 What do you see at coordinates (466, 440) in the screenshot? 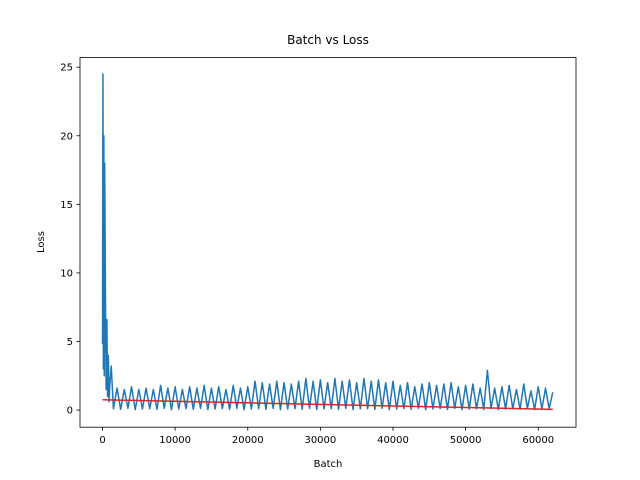
I see `x-tick-label: 50000` at bounding box center [466, 440].